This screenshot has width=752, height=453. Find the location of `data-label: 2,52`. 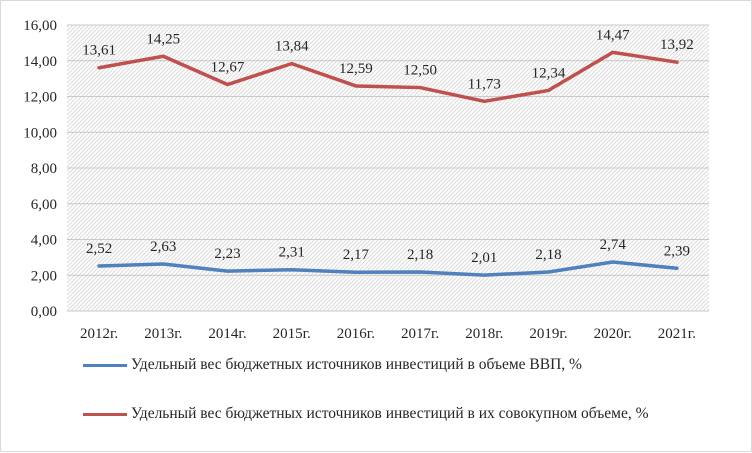

data-label: 2,52 is located at coordinates (99, 249).